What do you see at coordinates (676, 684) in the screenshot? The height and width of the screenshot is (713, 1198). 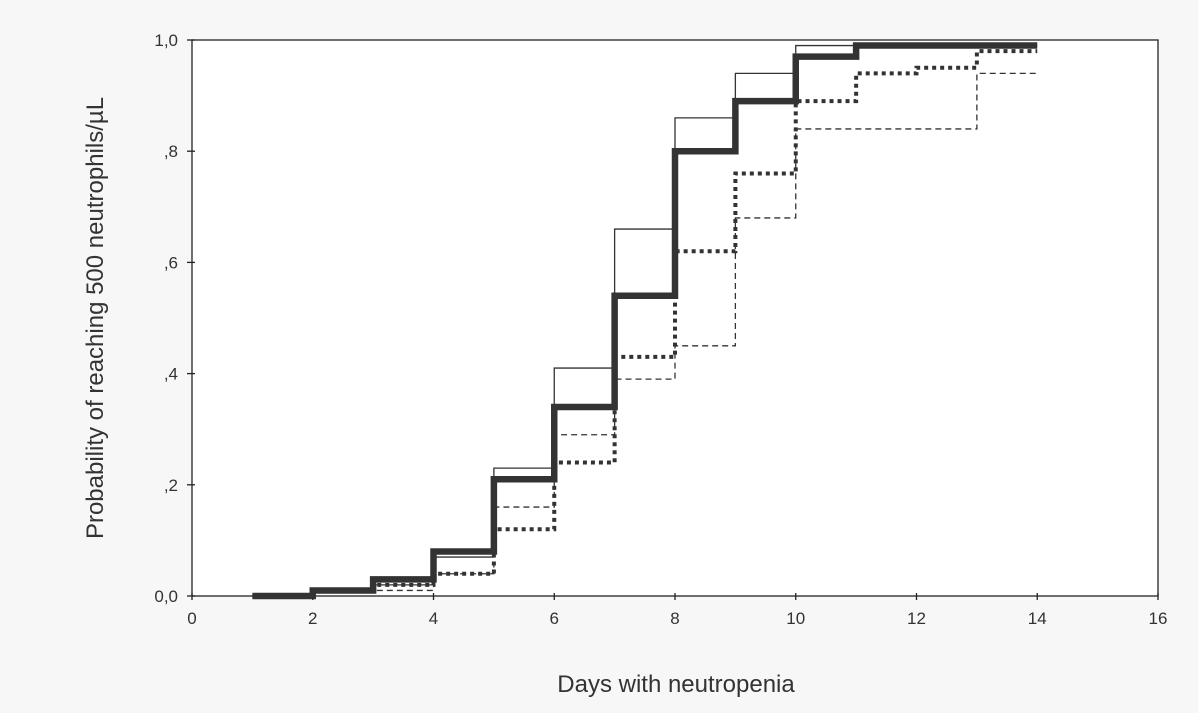 I see `x-axis-title: Days with neutropenia` at bounding box center [676, 684].